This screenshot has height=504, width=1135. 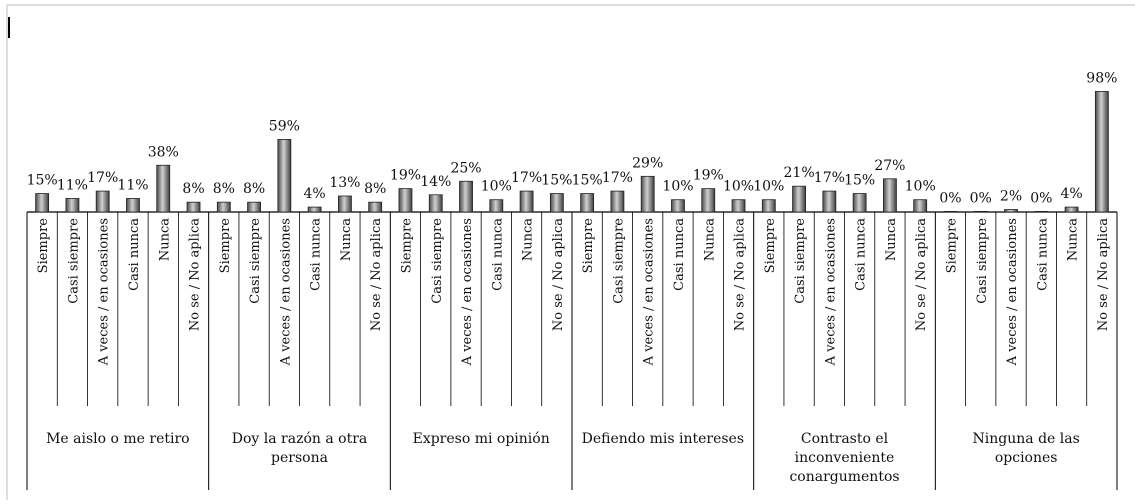 What do you see at coordinates (481, 439) in the screenshot?
I see `group-label: Expreso mi opinión` at bounding box center [481, 439].